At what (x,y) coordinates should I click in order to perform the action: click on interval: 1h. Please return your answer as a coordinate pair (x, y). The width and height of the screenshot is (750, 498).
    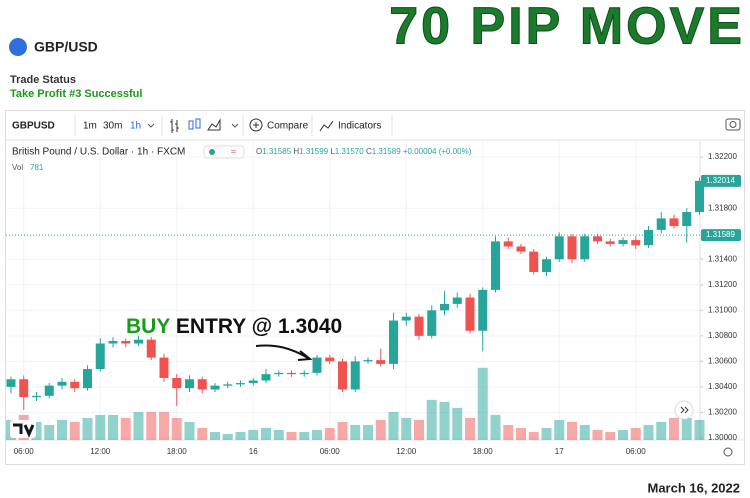
    Looking at the image, I should click on (135, 126).